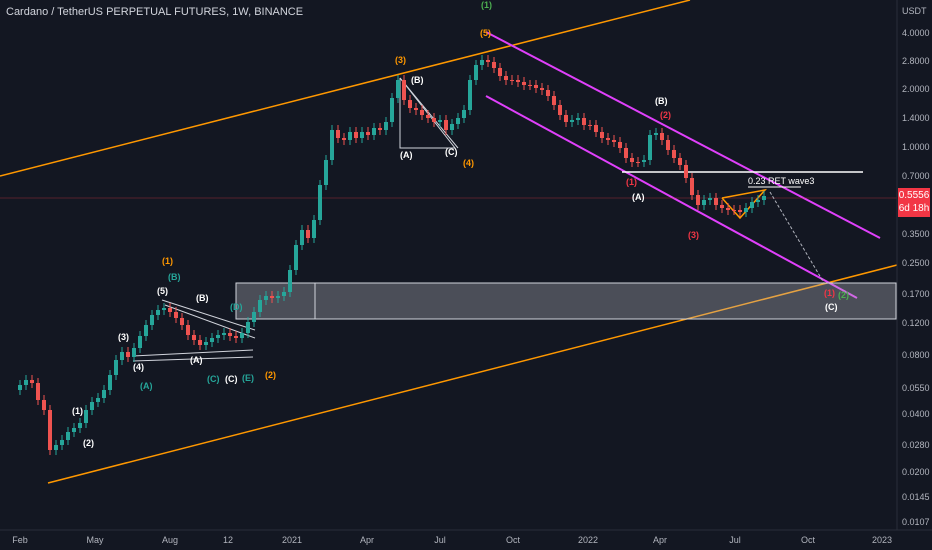 This screenshot has height=550, width=932. I want to click on fib-retracement-label: 0.23 RET wave3, so click(781, 181).